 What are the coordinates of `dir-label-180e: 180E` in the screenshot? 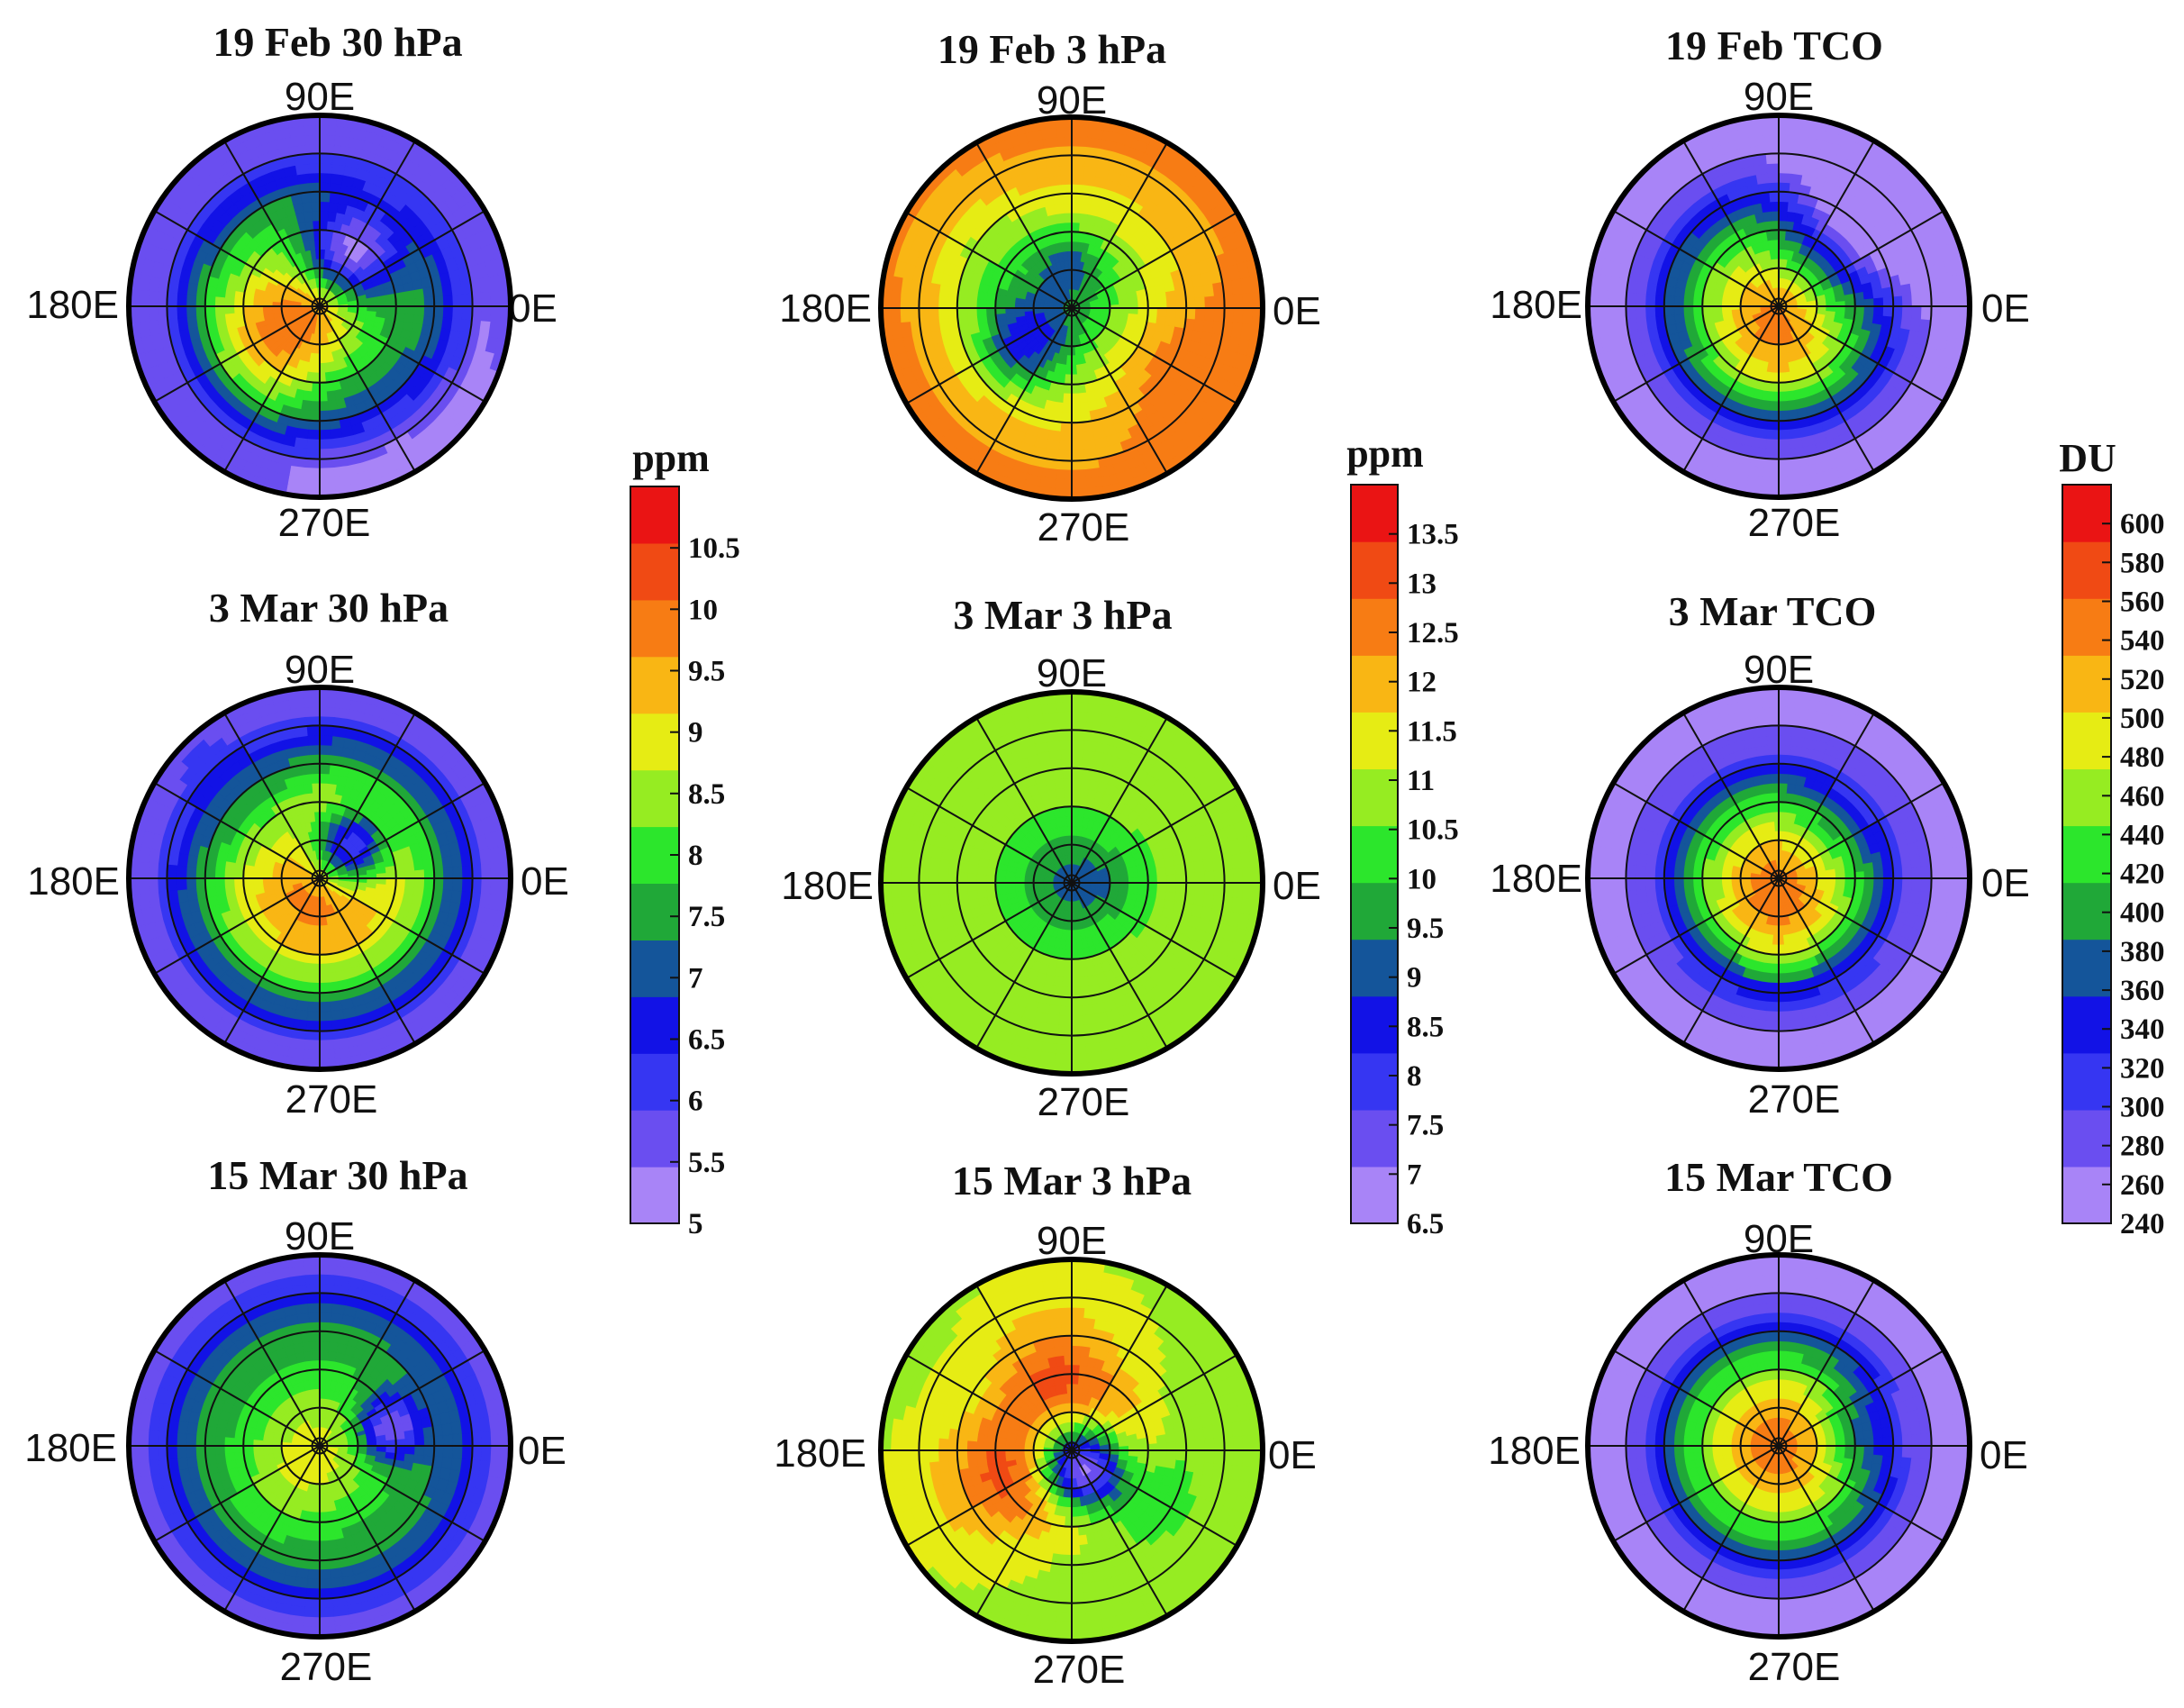 It's located at (1536, 879).